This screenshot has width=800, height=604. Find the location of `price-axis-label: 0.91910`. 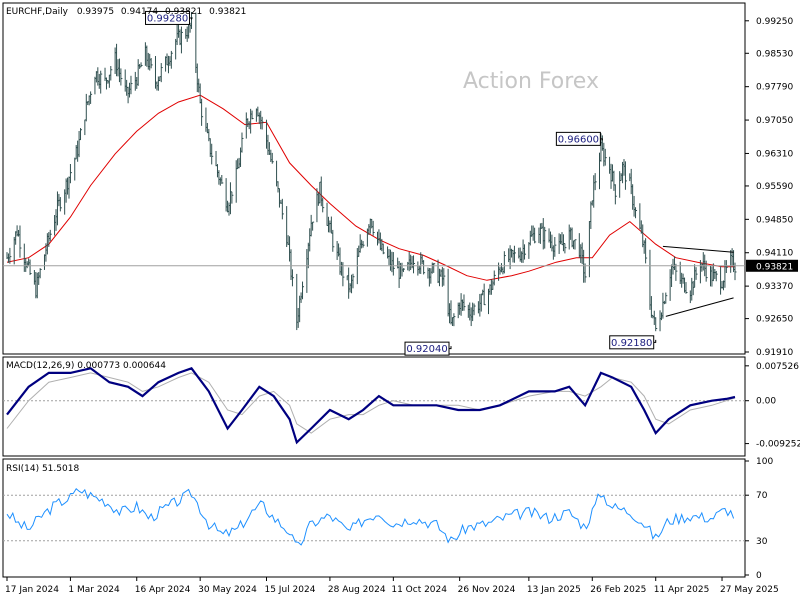

price-axis-label: 0.91910 is located at coordinates (774, 353).